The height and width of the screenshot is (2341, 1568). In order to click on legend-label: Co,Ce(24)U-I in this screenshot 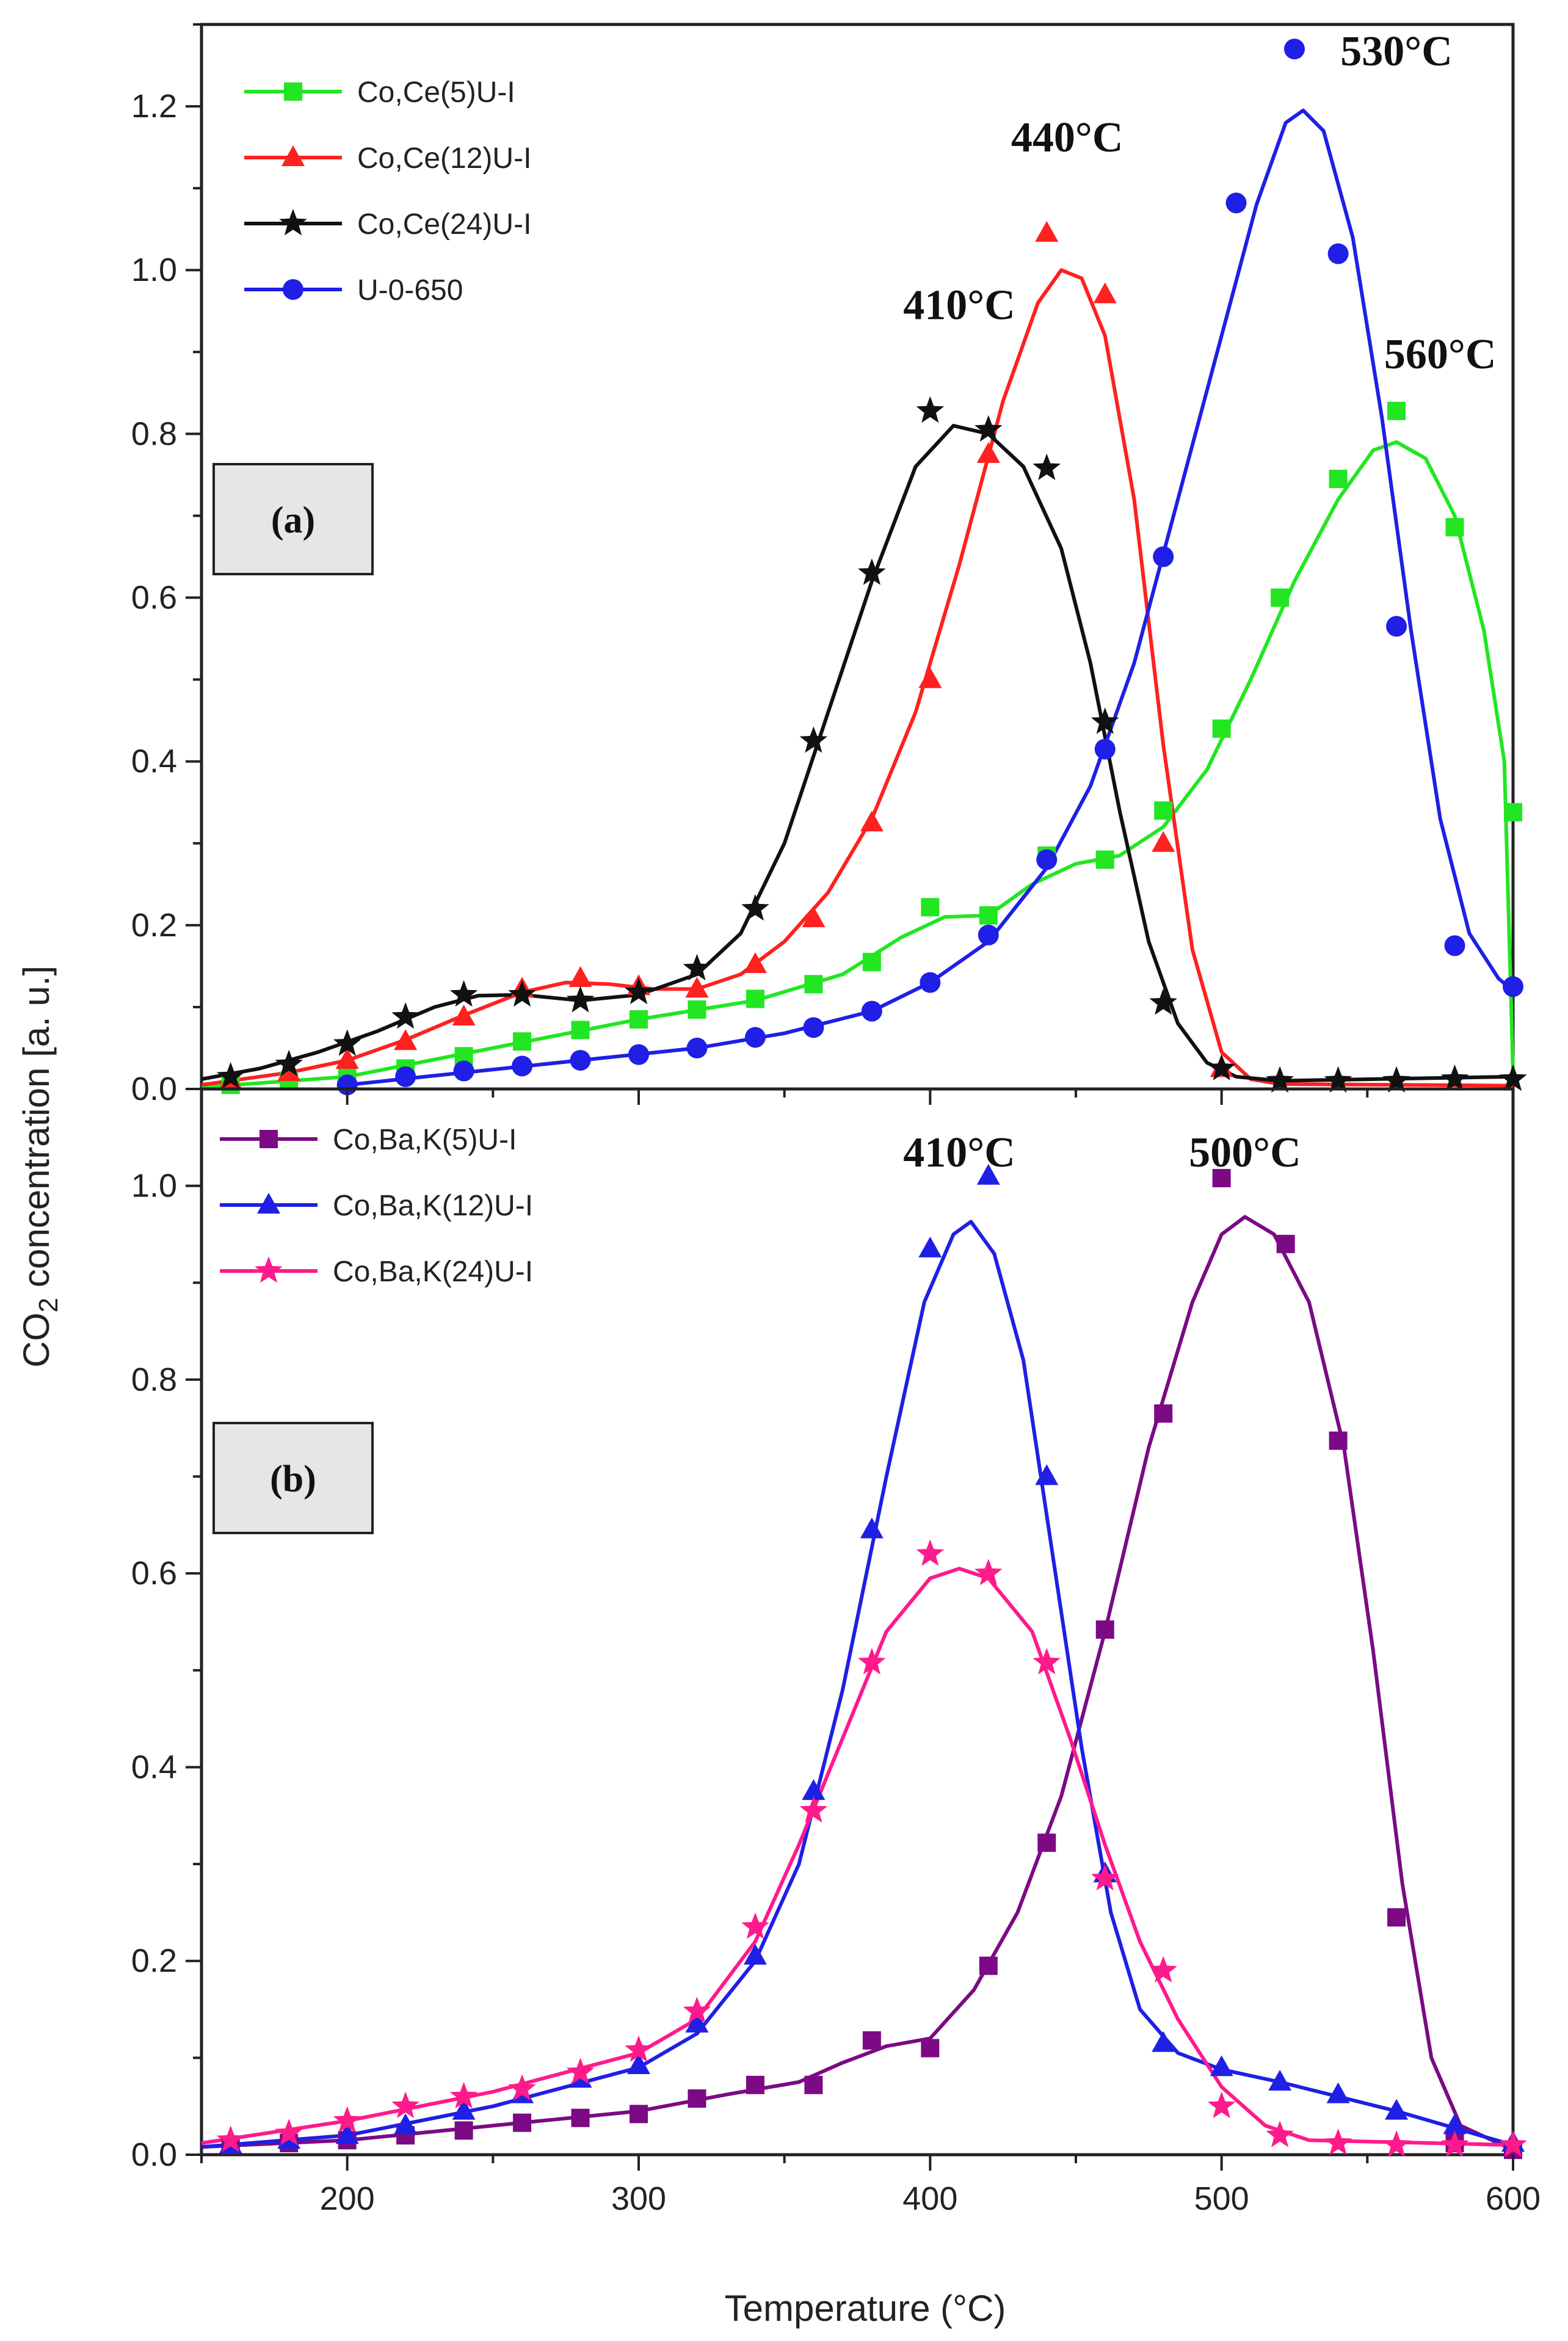, I will do `click(444, 224)`.